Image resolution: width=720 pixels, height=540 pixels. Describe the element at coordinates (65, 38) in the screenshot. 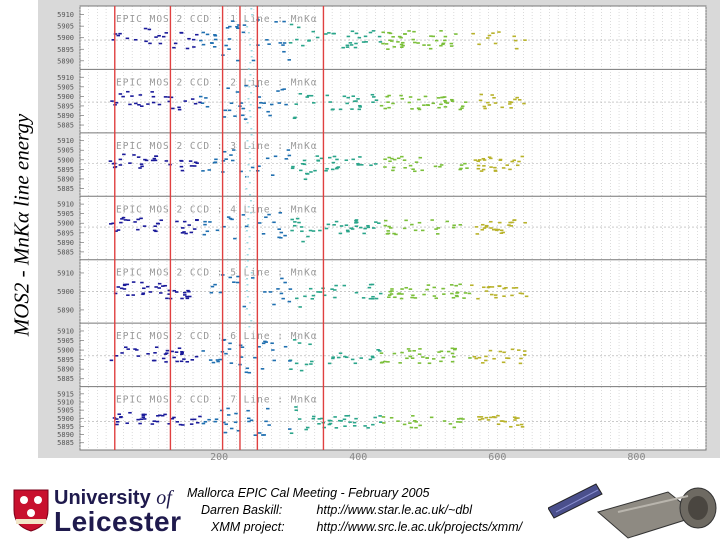

I see `y-tick-label: 5900` at that location.